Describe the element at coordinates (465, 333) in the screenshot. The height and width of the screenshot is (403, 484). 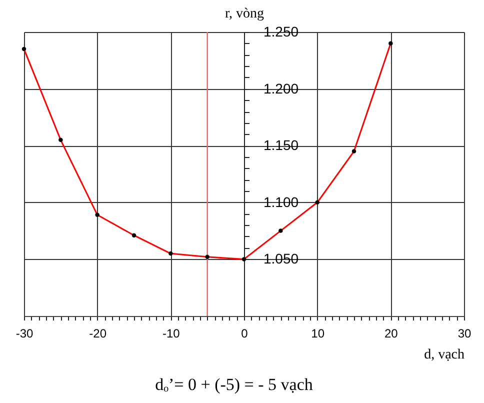
I see `x-tick-label: 30` at that location.